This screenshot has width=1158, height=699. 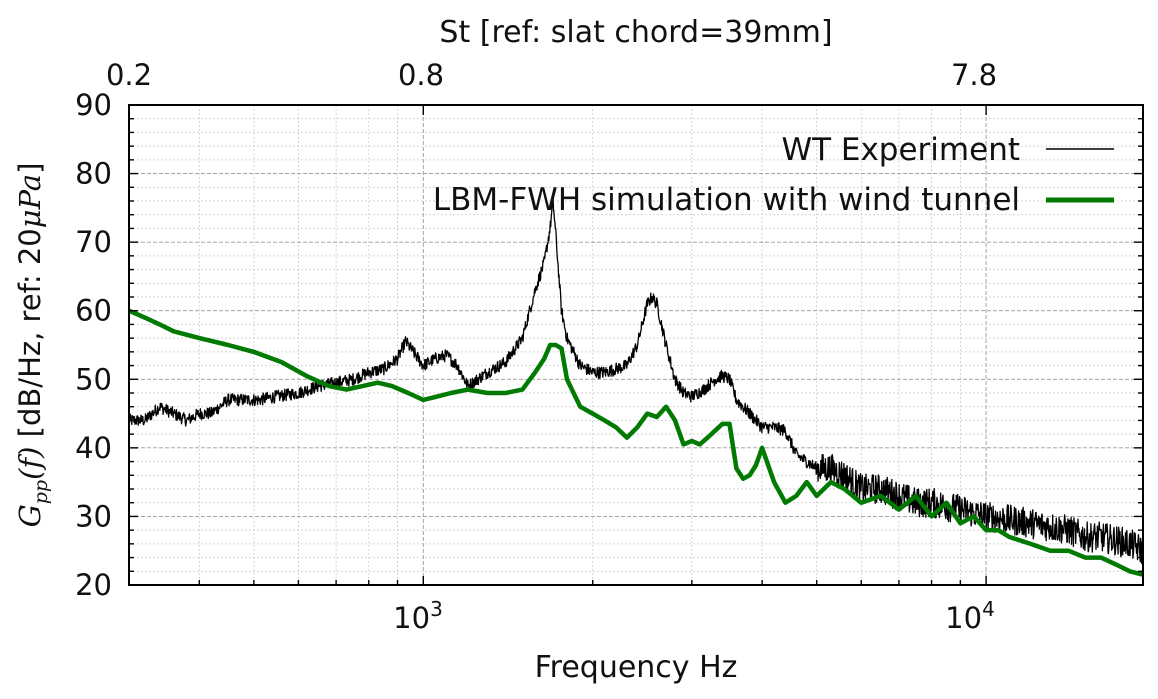 I want to click on y-tick-label: 60, so click(x=93, y=311).